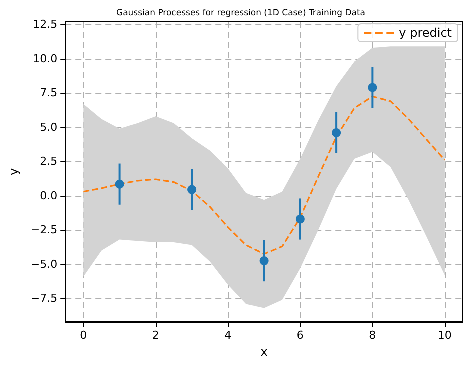 The width and height of the screenshot is (474, 365). I want to click on y-tick-label: −5.0, so click(44, 264).